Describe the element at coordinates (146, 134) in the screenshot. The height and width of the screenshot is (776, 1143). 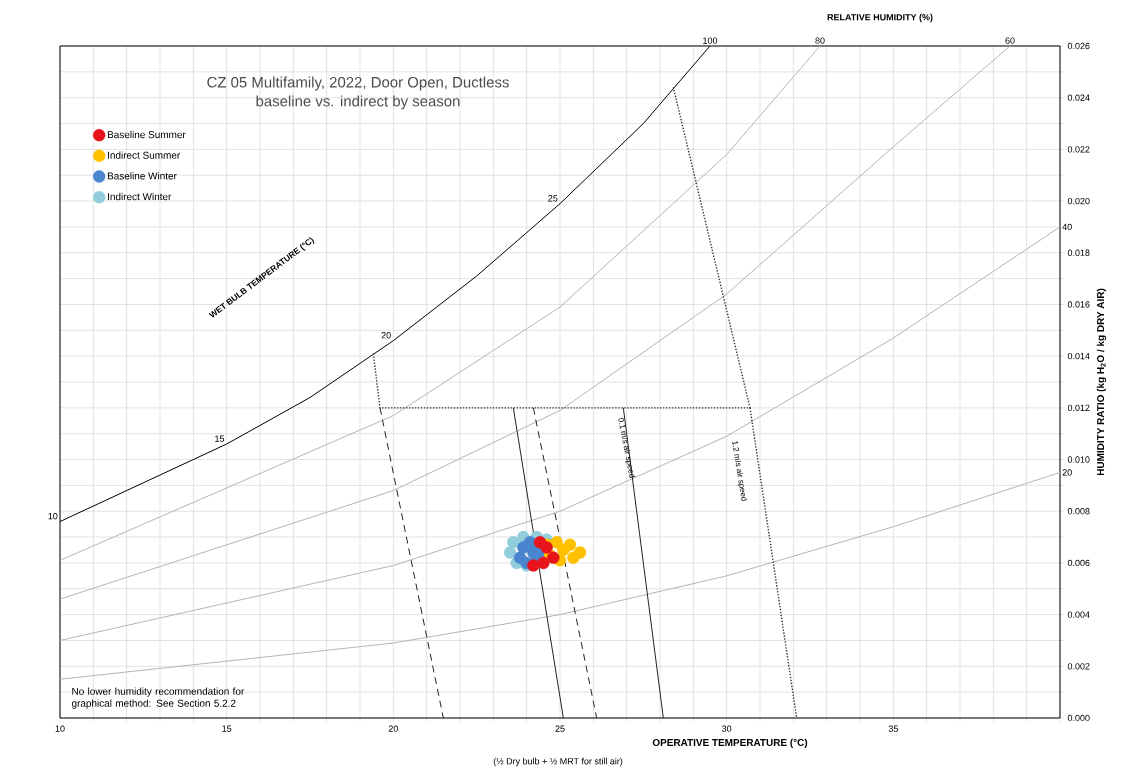
I see `legend-label: Baseline Summer` at that location.